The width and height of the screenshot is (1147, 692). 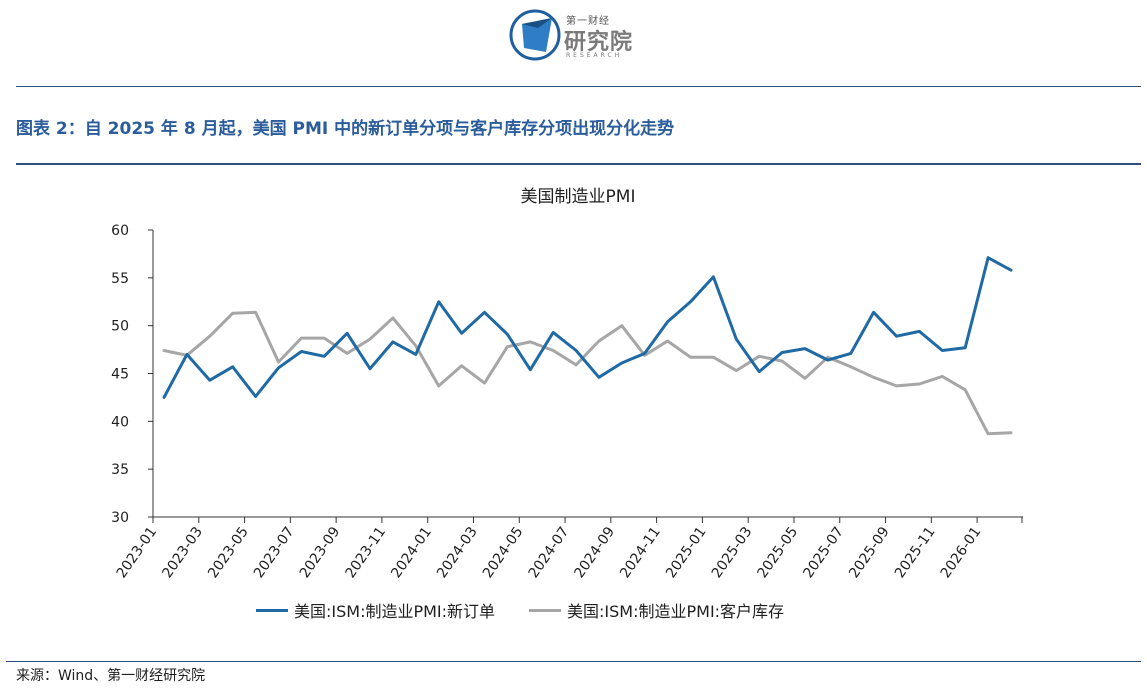 What do you see at coordinates (676, 611) in the screenshot?
I see `legend-label-customer-inventory: 美国:ISM:制造业PMI:客户库存` at bounding box center [676, 611].